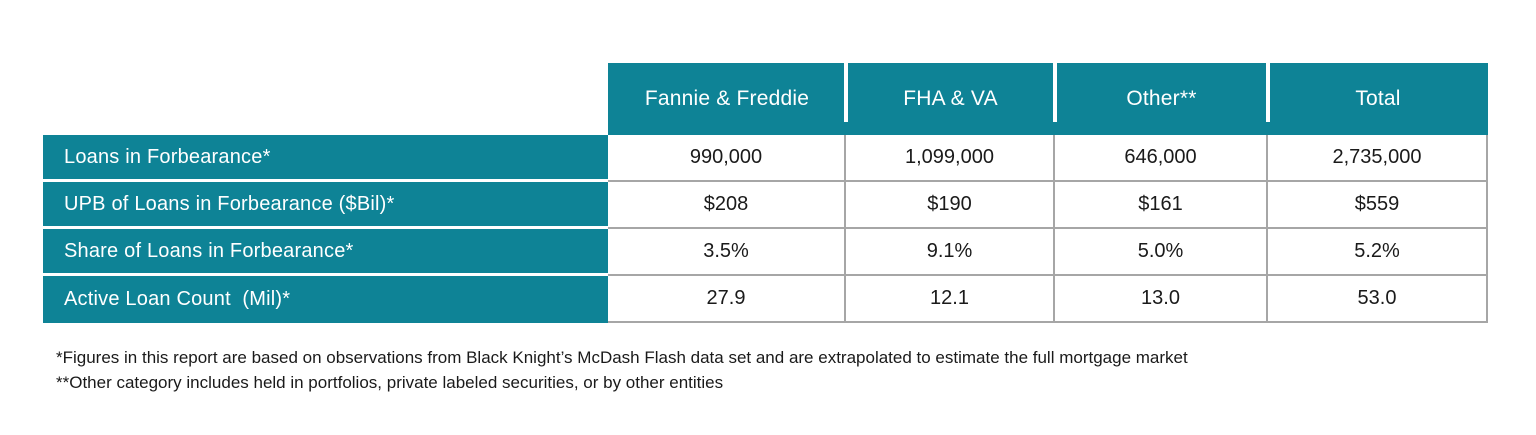 Image resolution: width=1536 pixels, height=435 pixels. Describe the element at coordinates (1378, 205) in the screenshot. I see `cell-upb-total: $559` at that location.